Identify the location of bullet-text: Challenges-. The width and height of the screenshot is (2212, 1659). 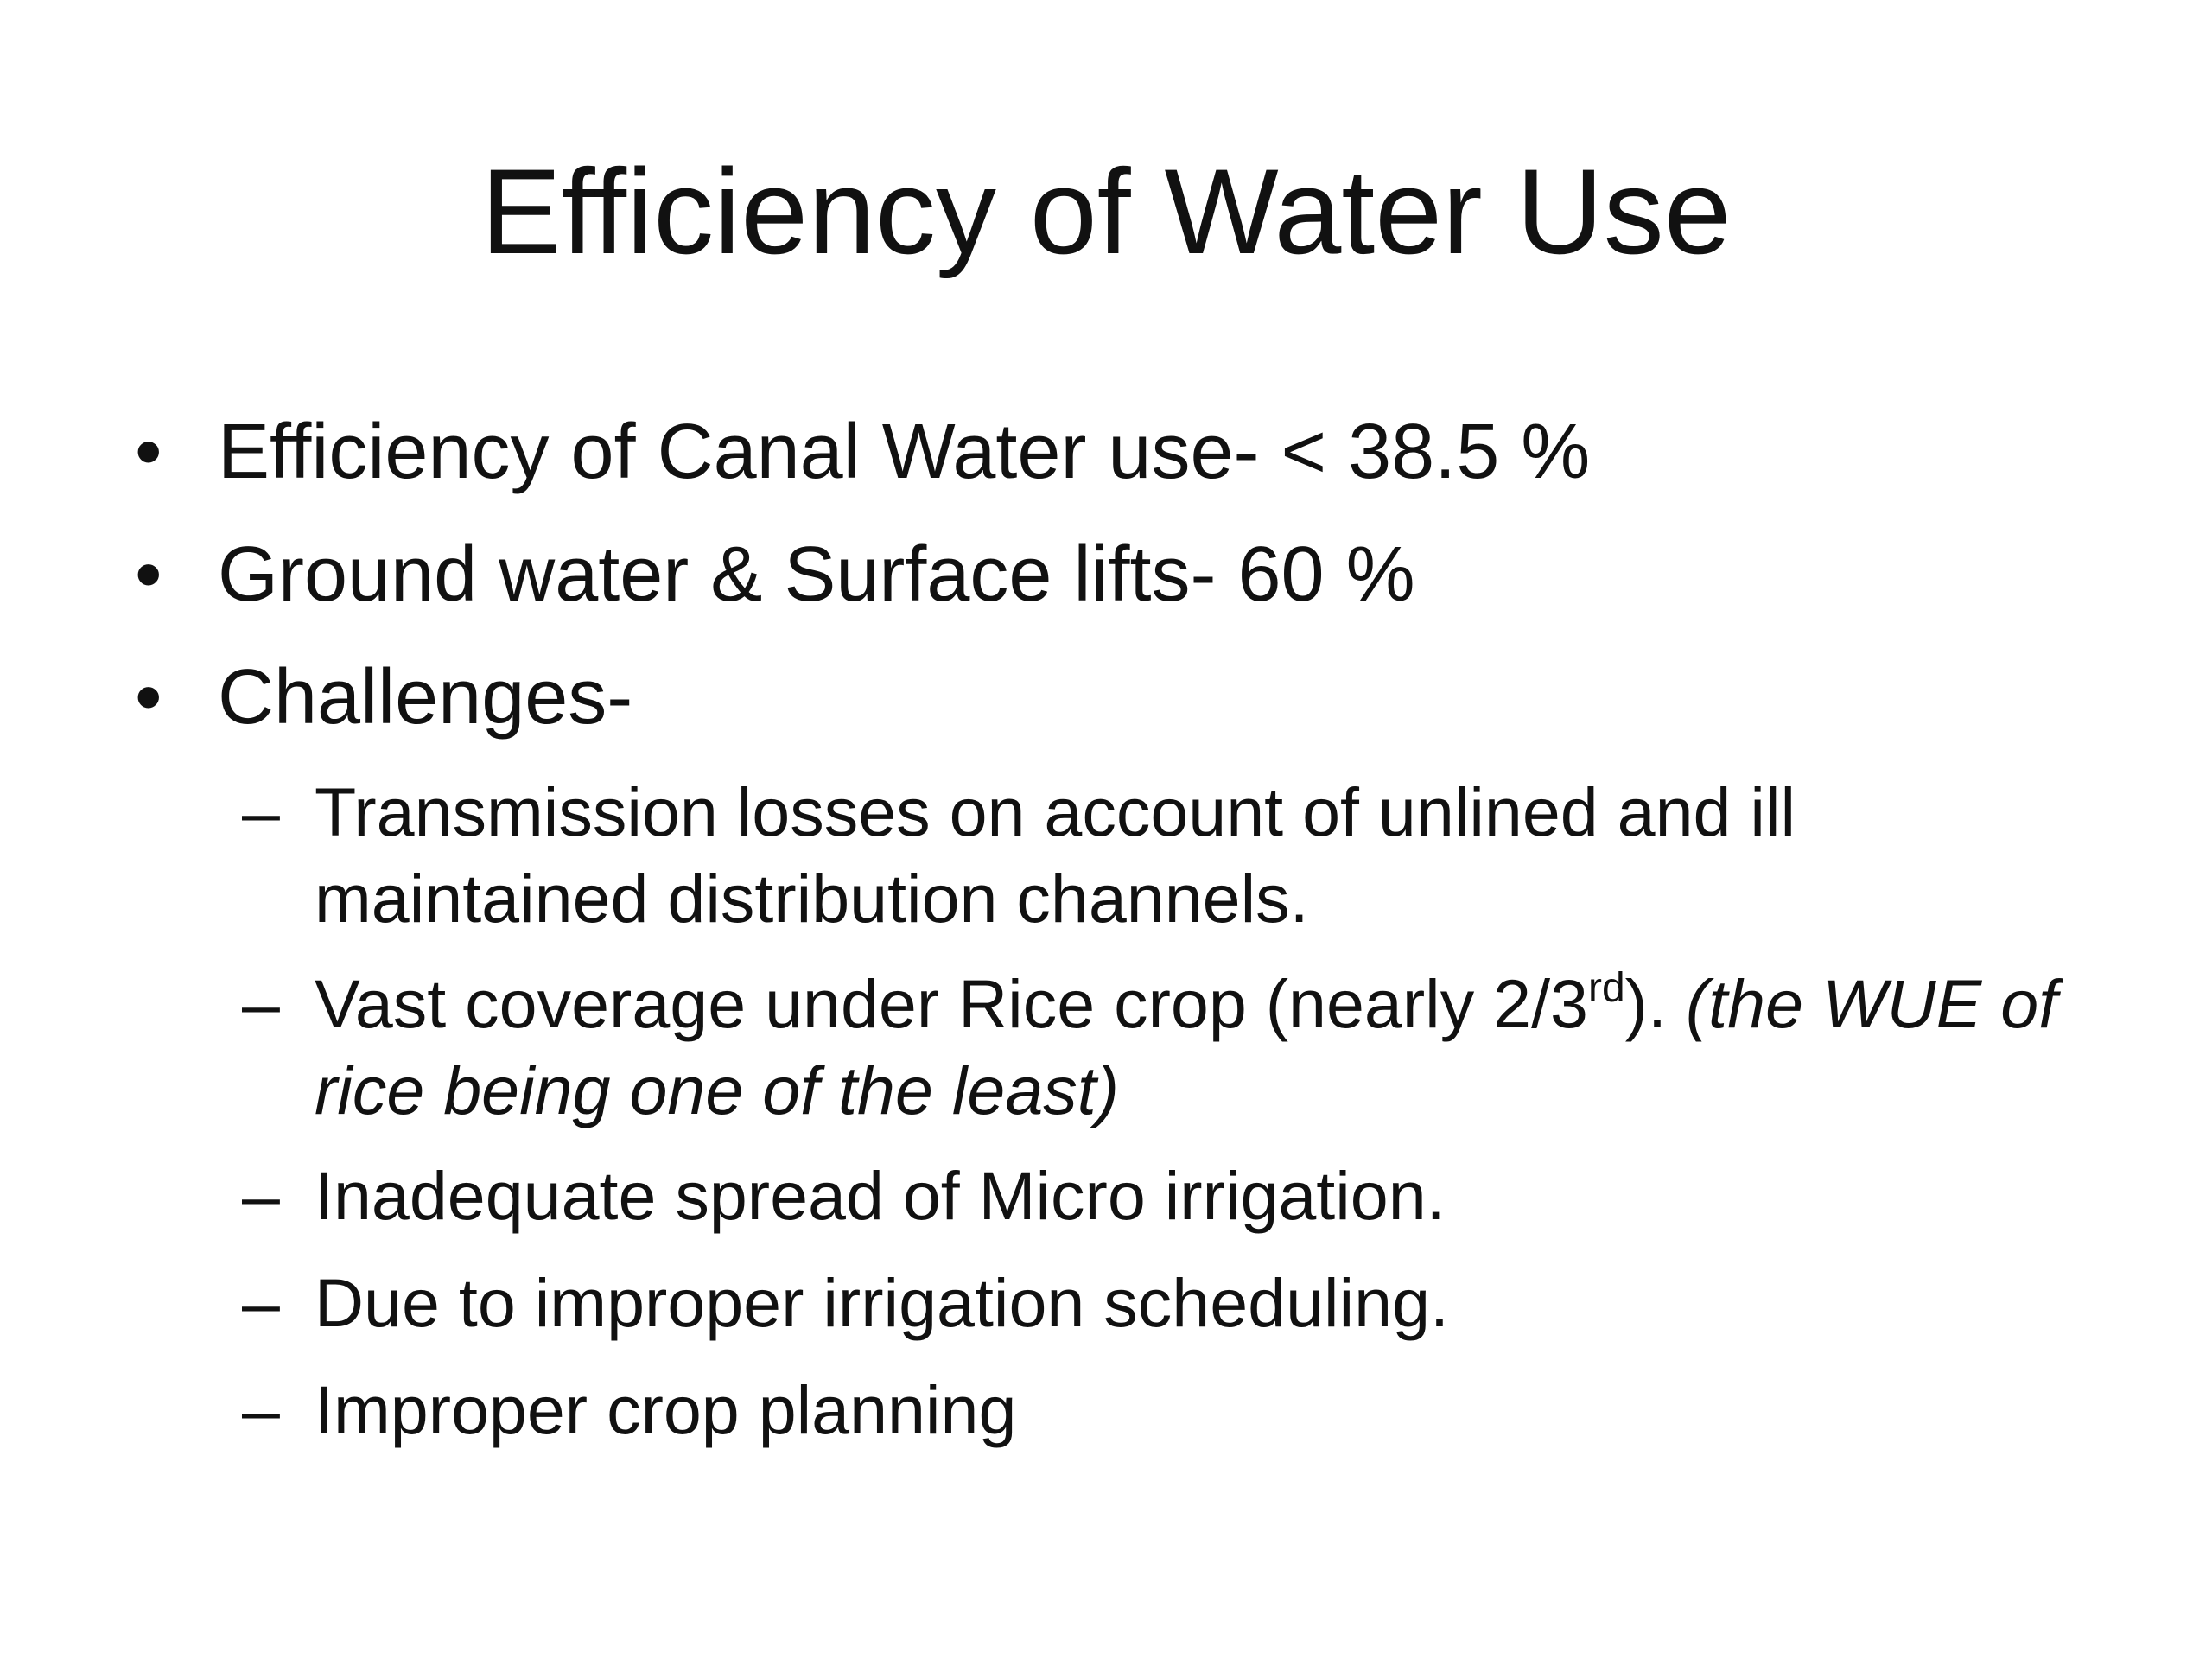
(425, 697).